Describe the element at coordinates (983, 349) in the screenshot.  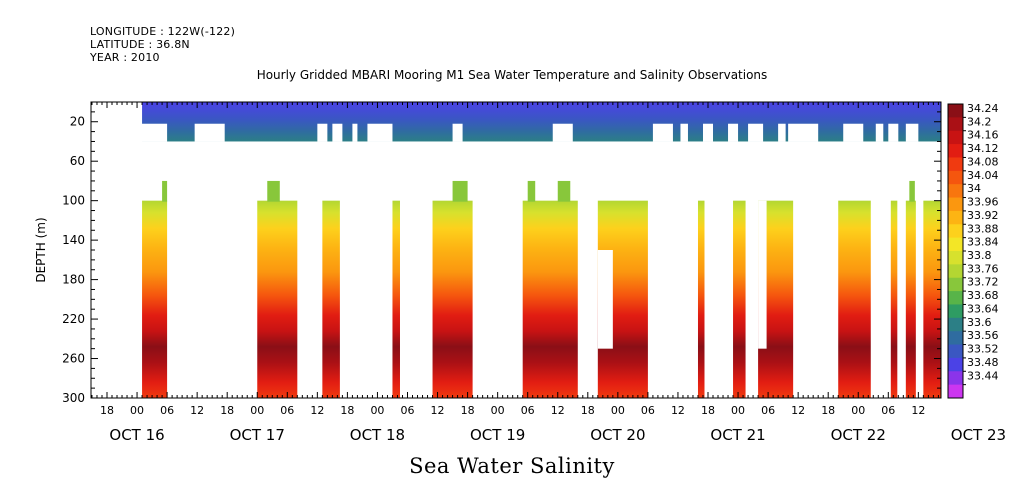
I see `colorbar-label: 33.52` at that location.